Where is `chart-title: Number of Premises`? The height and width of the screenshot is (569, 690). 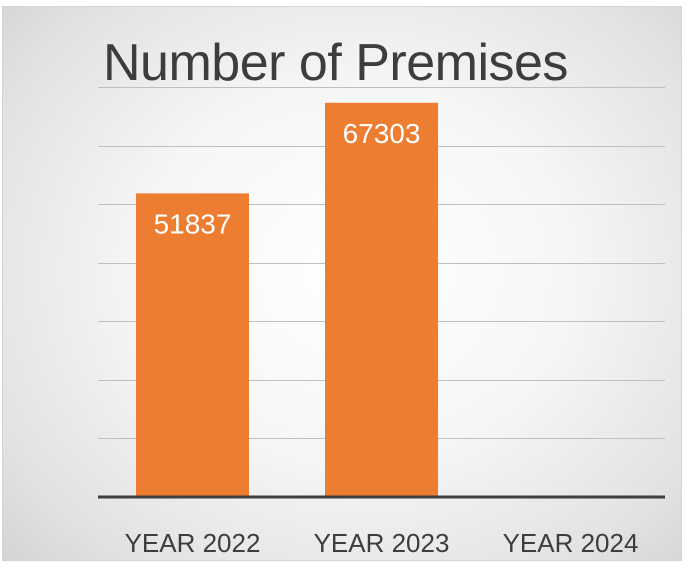 chart-title: Number of Premises is located at coordinates (335, 63).